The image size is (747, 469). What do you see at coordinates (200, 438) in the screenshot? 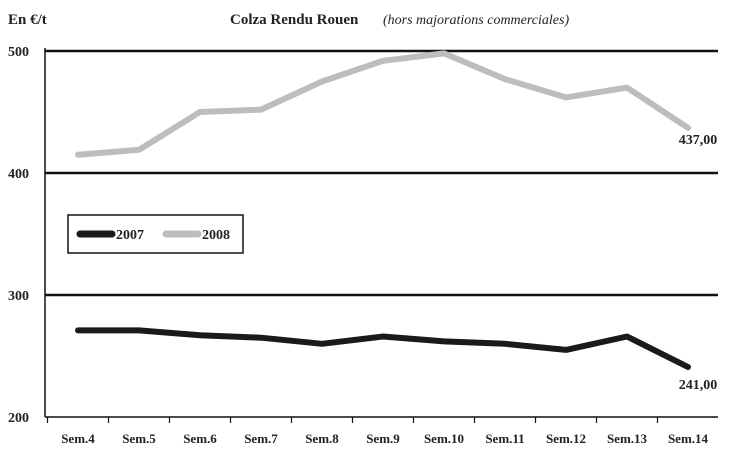
I see `x-tick-label: Sem.6` at bounding box center [200, 438].